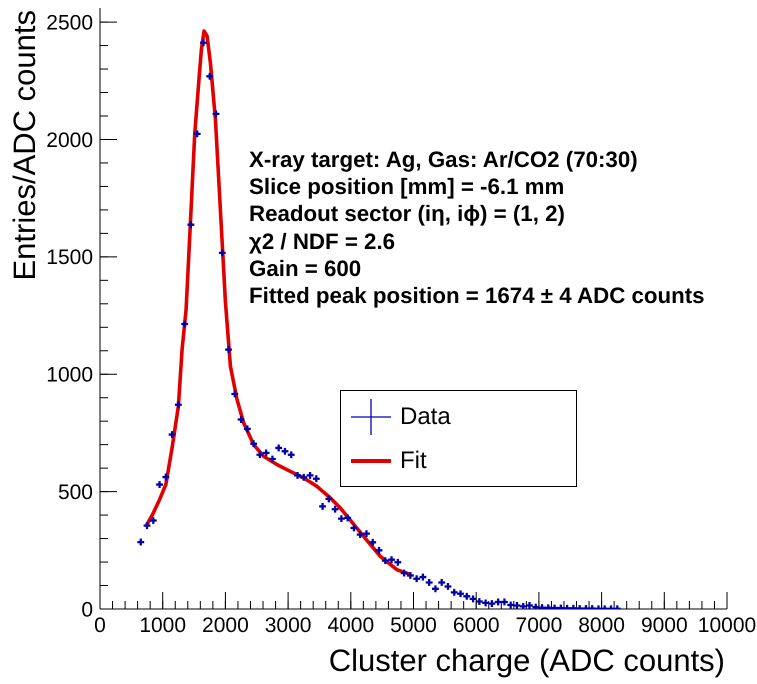  I want to click on y-tick-label: 2500, so click(69, 22).